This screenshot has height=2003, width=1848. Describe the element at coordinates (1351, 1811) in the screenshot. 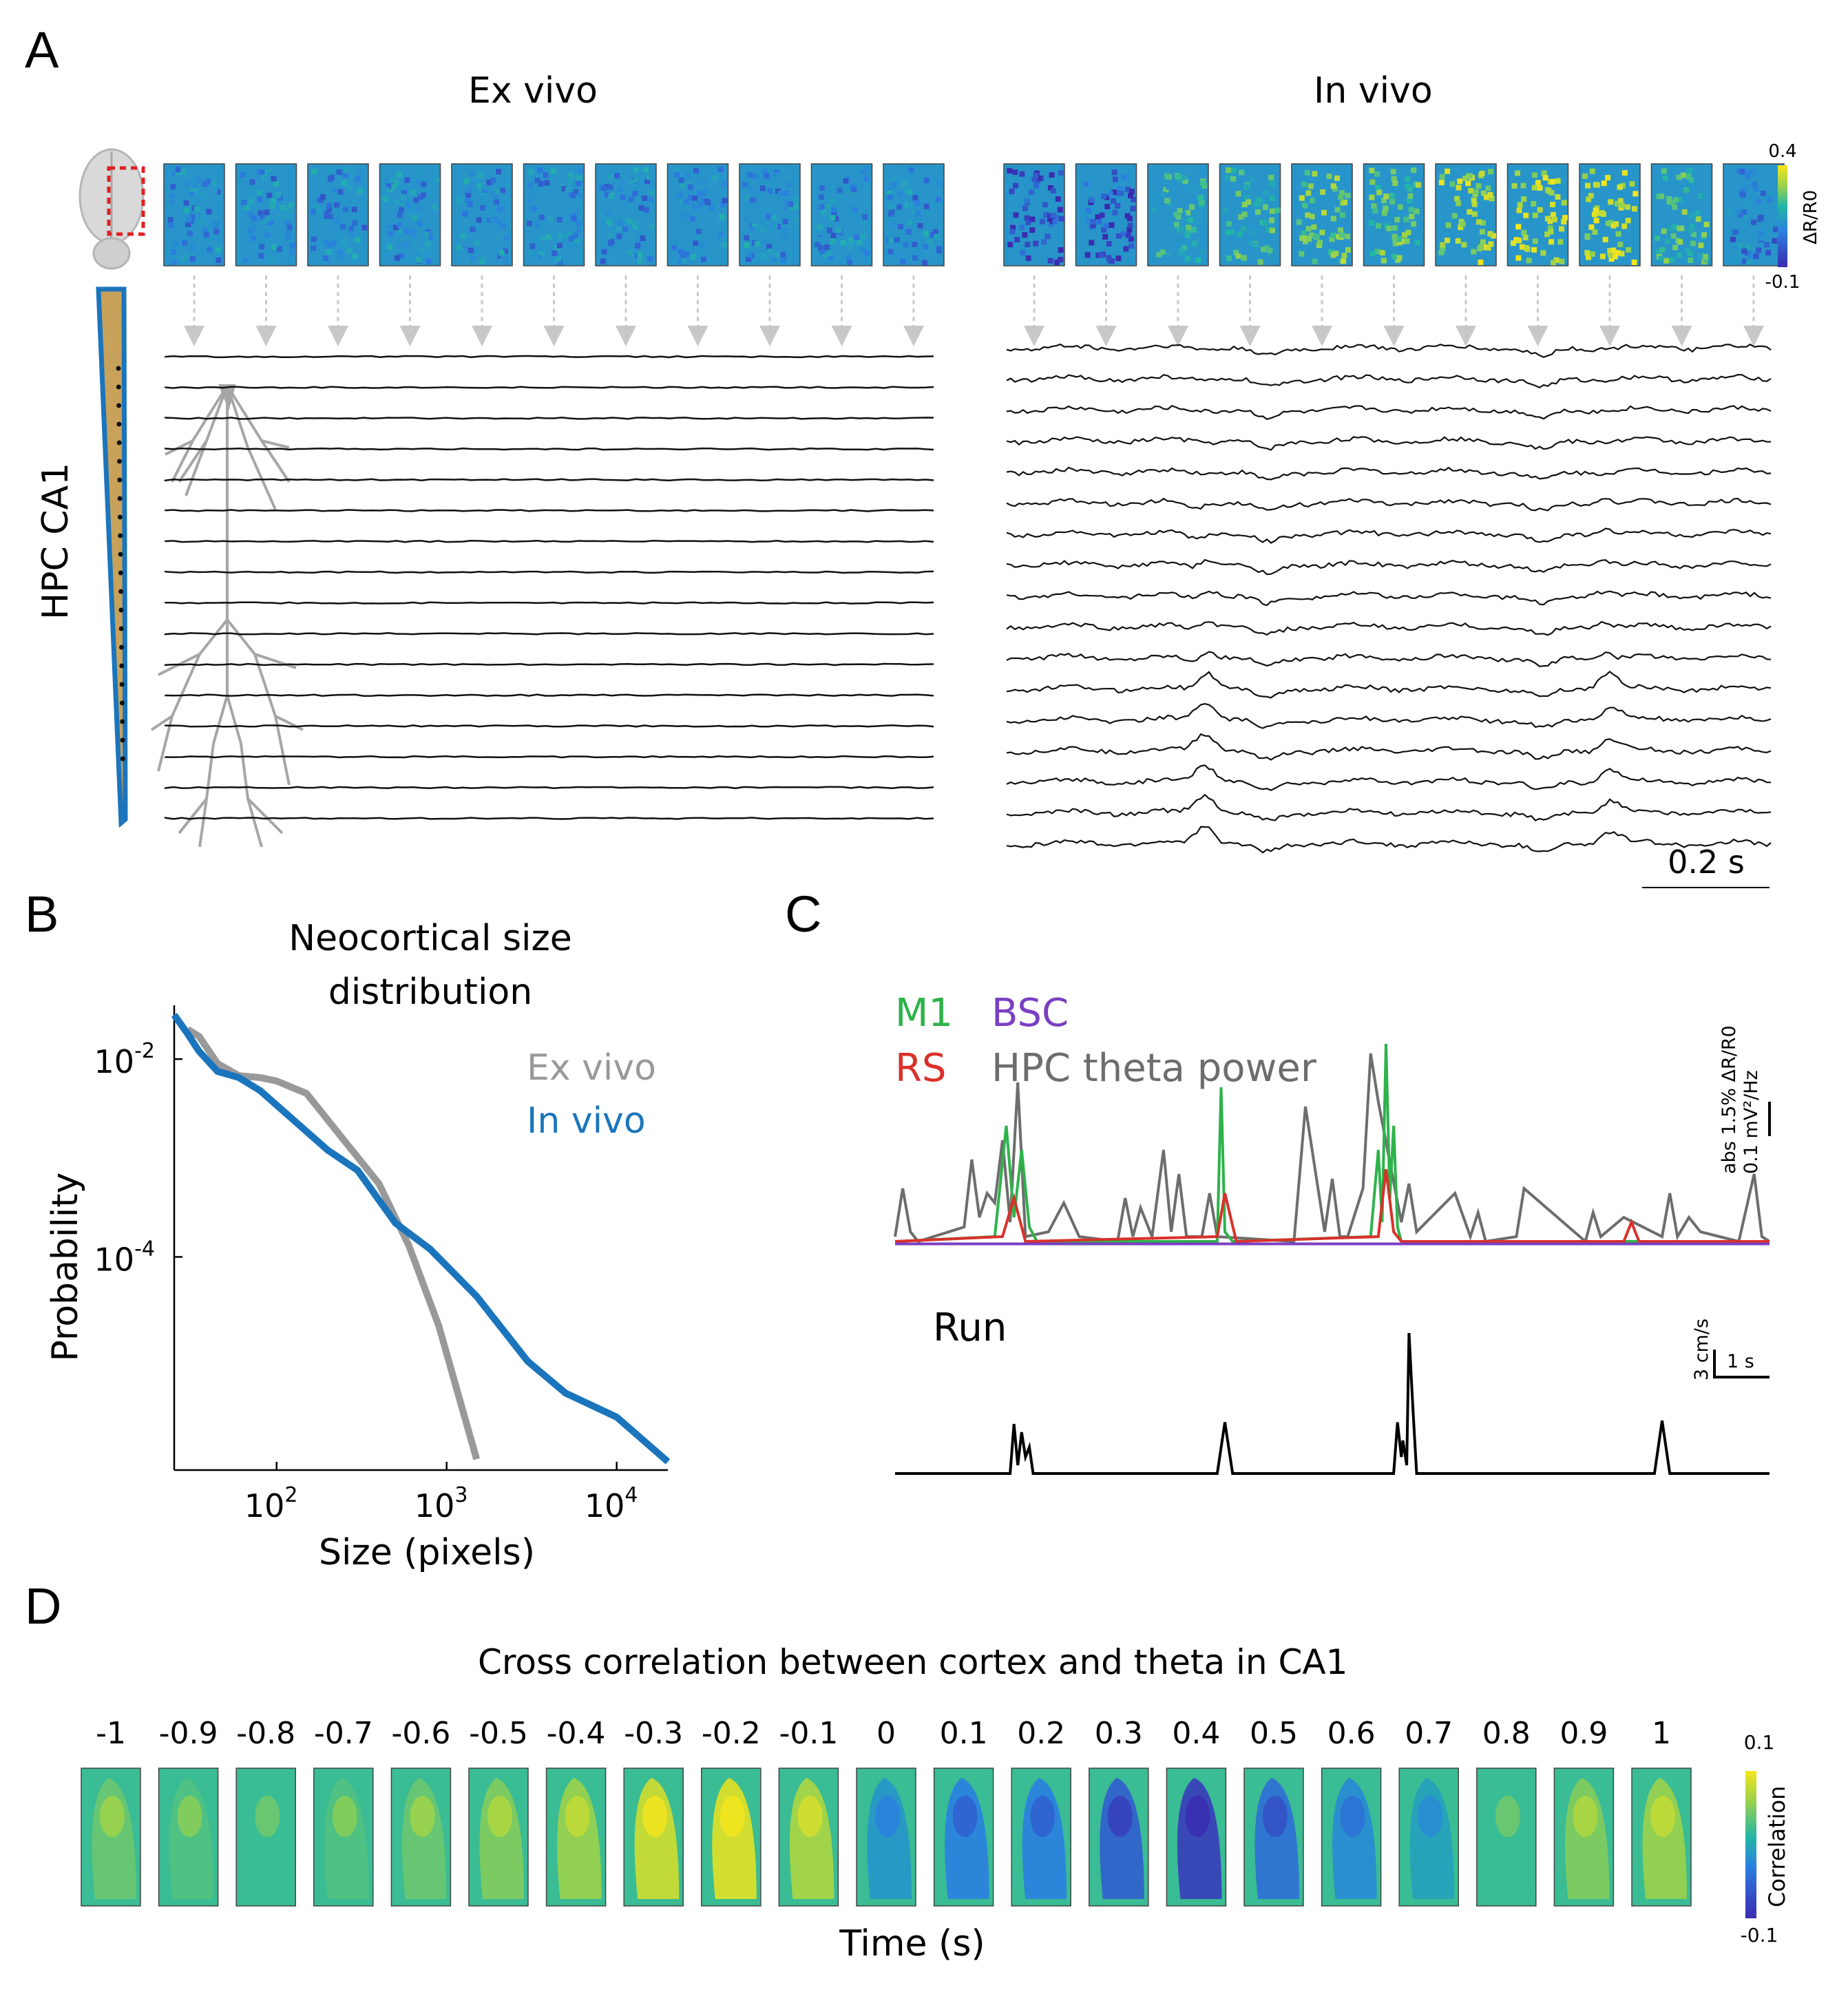

I see `correlation-map: 0.6` at that location.